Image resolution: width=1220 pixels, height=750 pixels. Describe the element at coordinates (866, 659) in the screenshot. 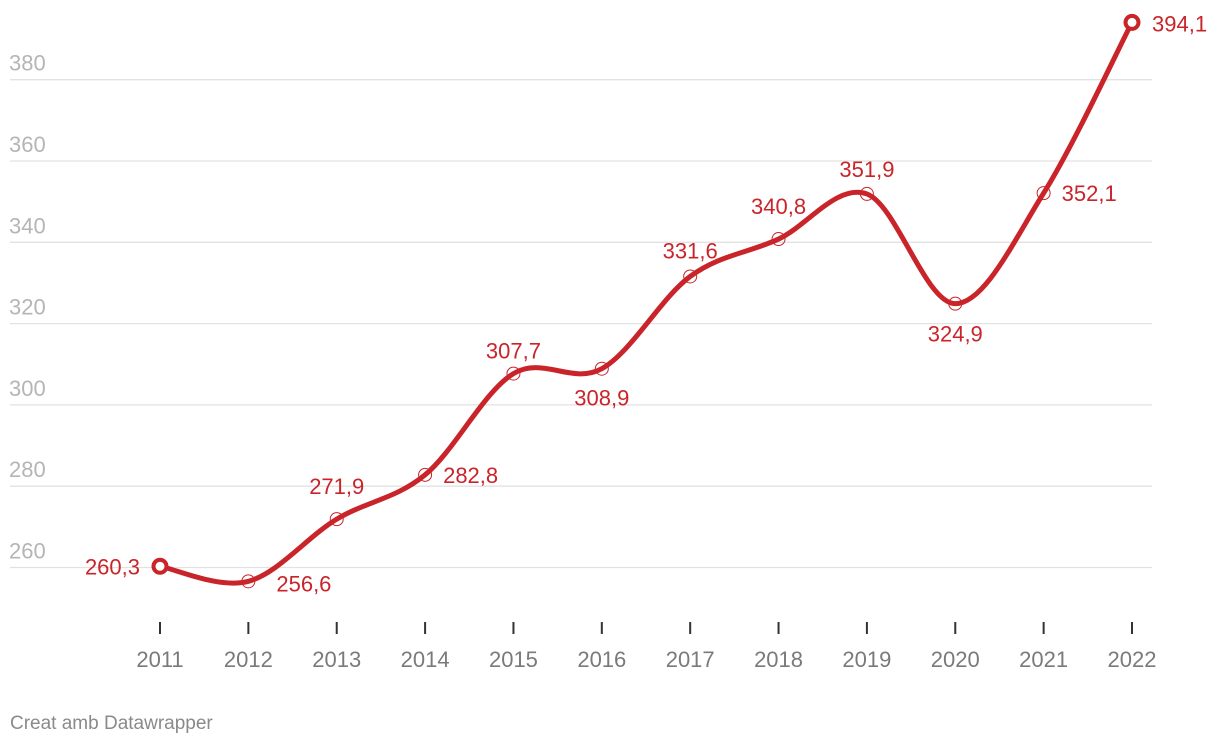

I see `x-tick-label: 2019` at that location.